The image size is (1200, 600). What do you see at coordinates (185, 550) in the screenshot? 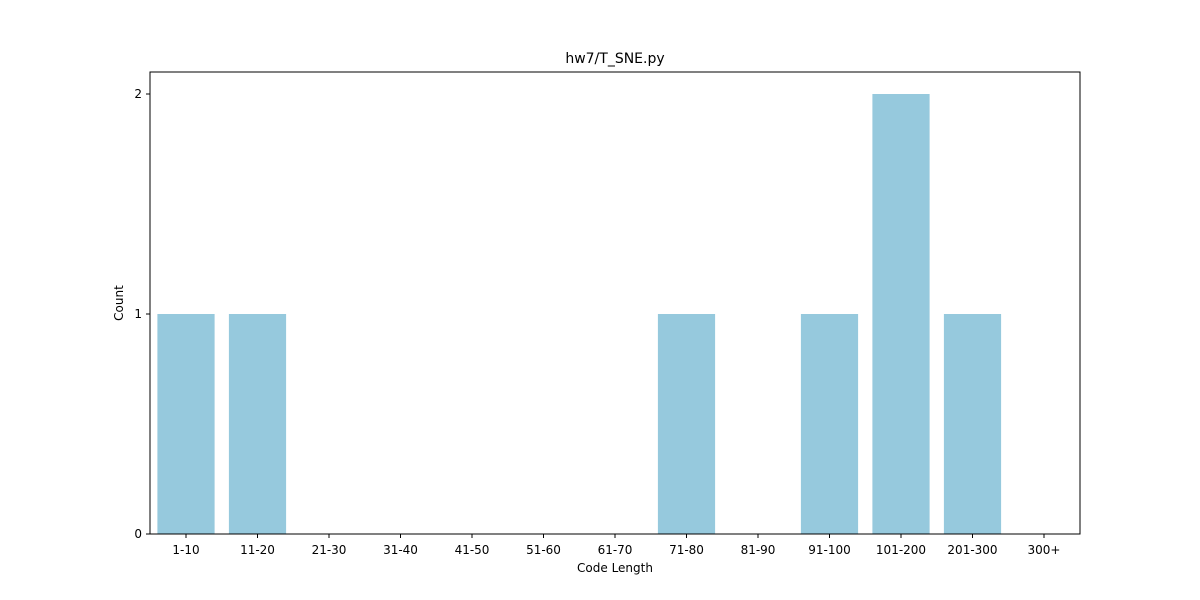
I see `x-tick-label: 1-10` at bounding box center [185, 550].